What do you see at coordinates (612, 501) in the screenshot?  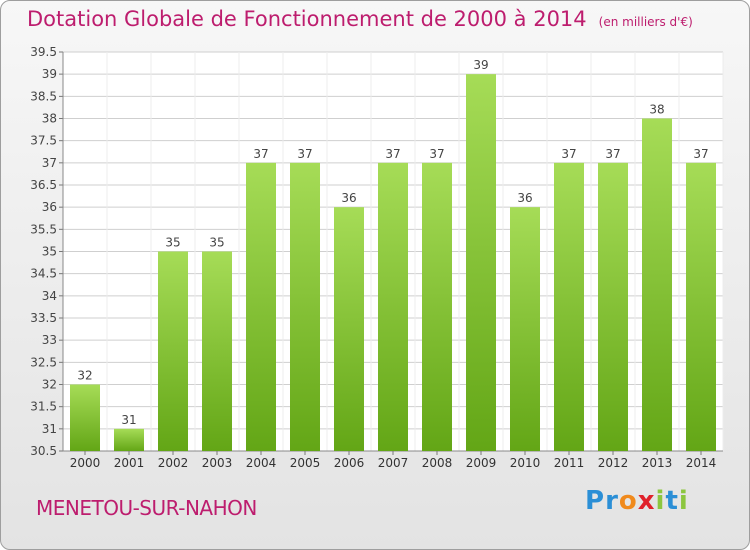 I see `logo-letter: r` at bounding box center [612, 501].